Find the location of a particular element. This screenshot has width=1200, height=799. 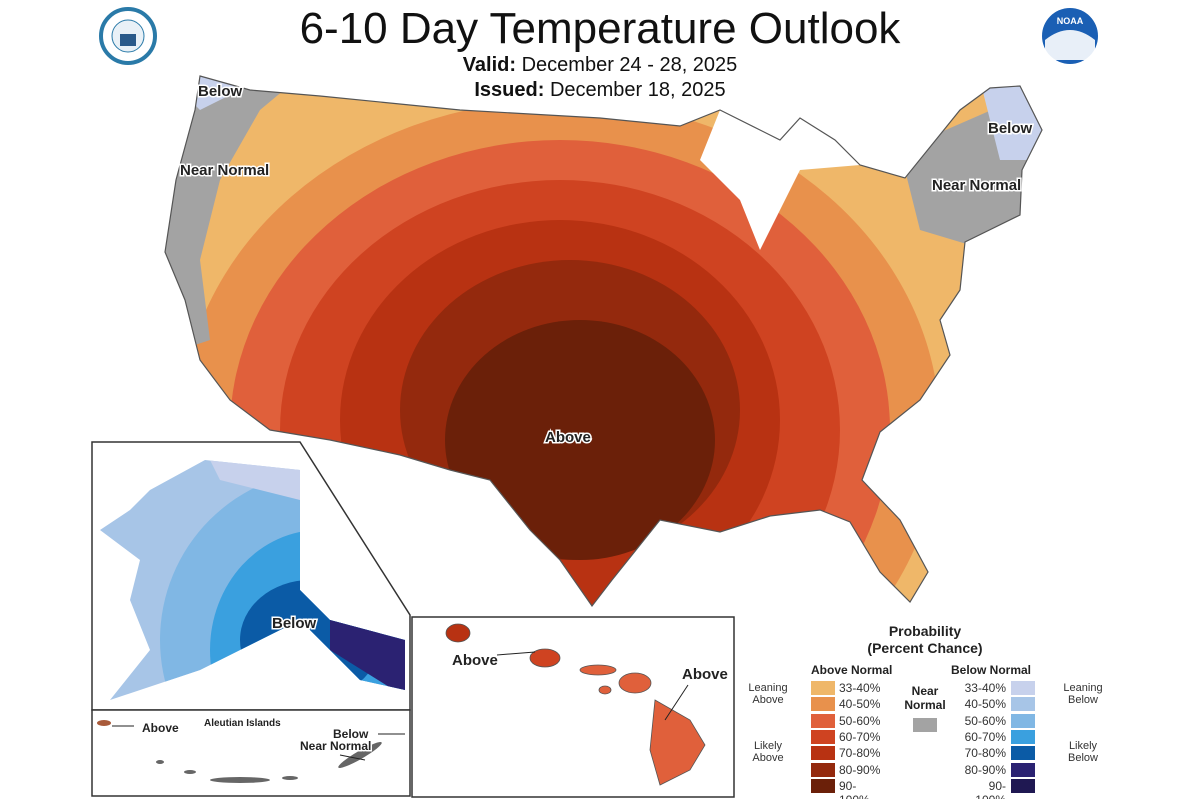

above-range-label: 40-50% is located at coordinates (860, 704).